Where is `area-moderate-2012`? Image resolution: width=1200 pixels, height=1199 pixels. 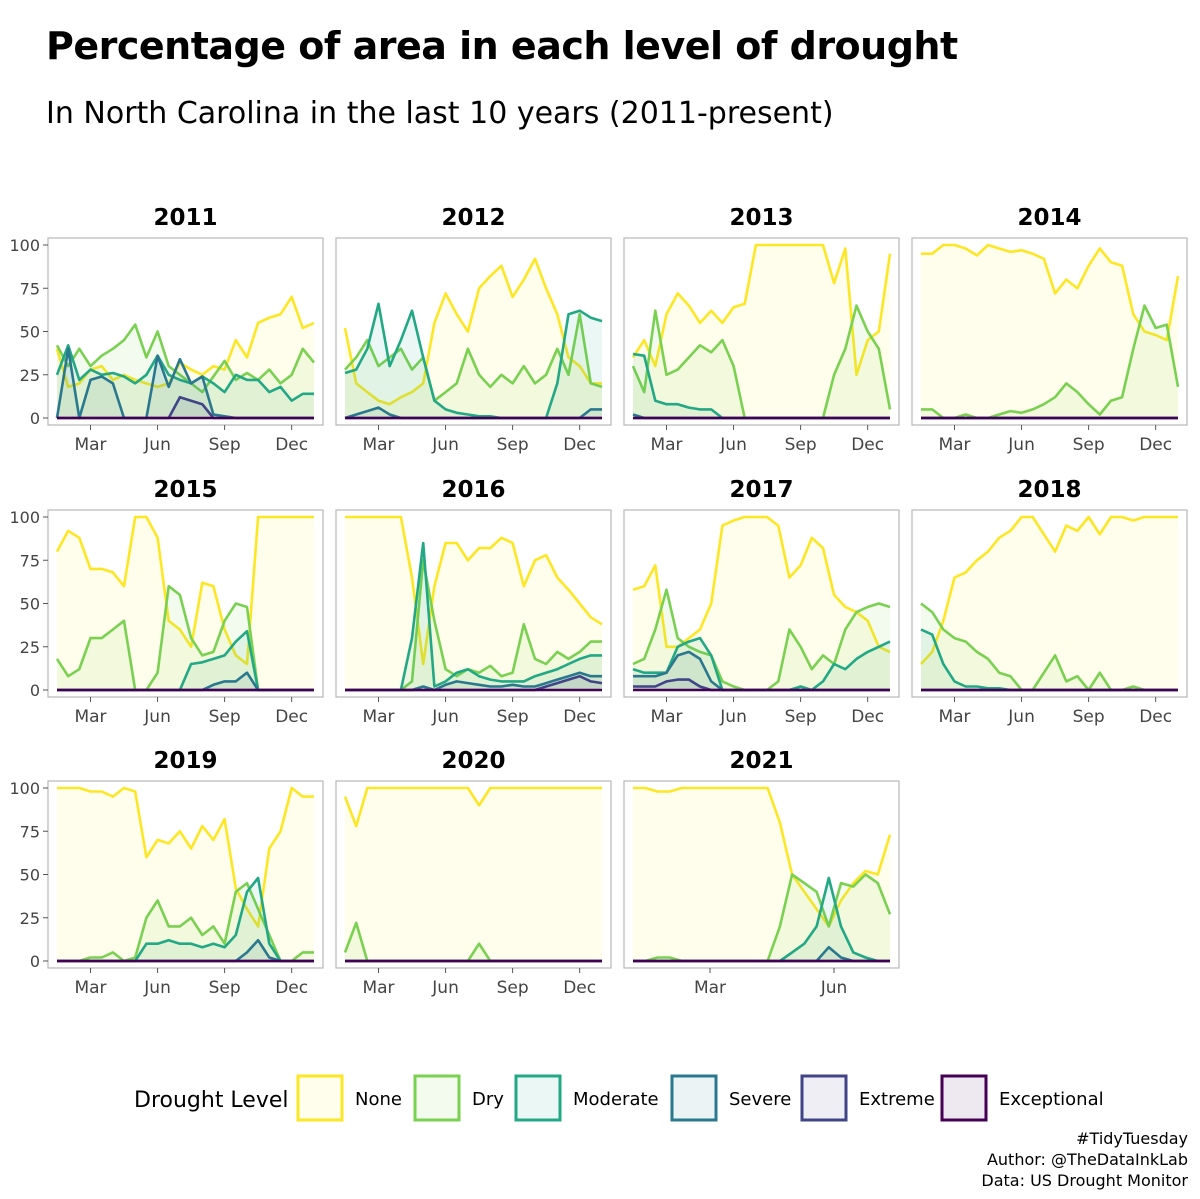
area-moderate-2012 is located at coordinates (473, 360).